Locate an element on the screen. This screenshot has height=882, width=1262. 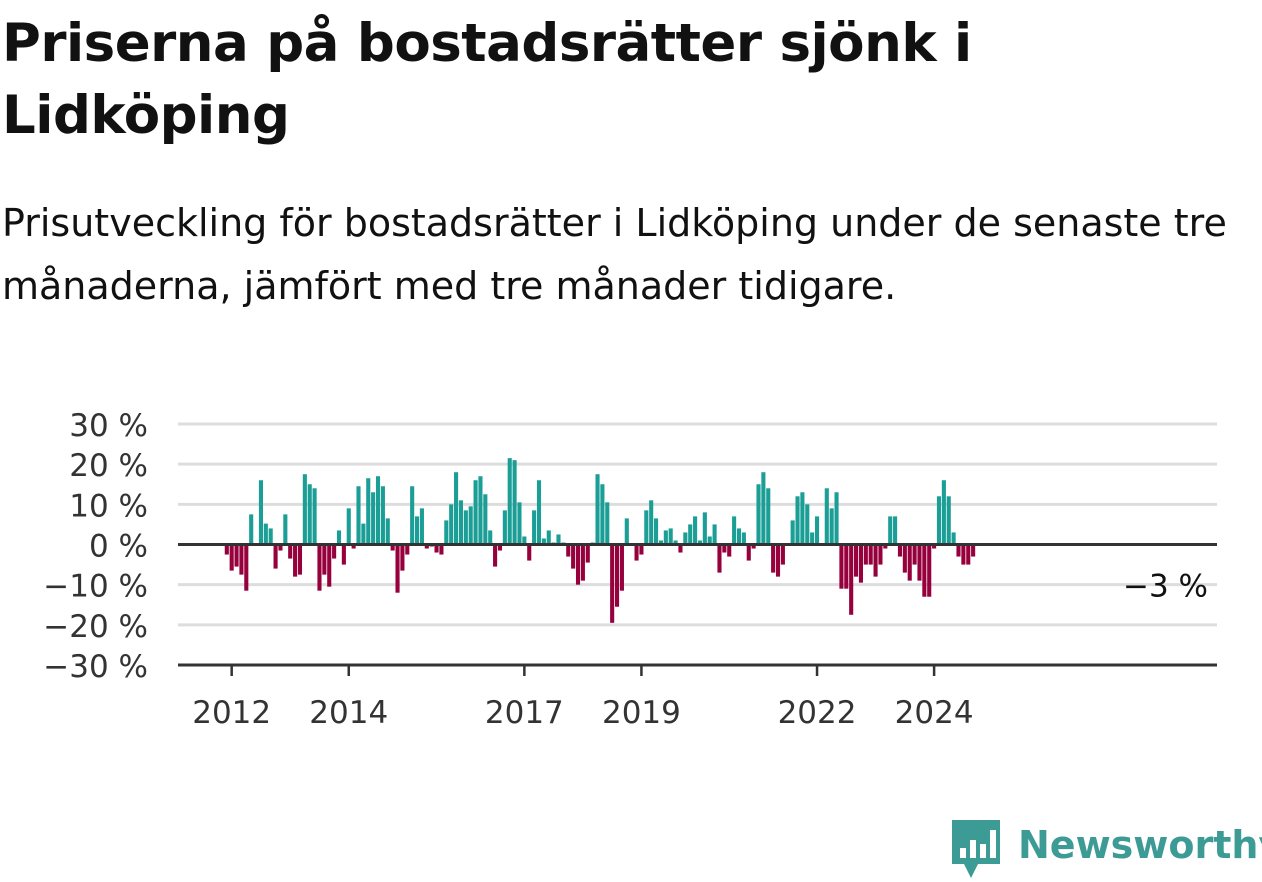
x-tick-label: 2024 is located at coordinates (934, 712).